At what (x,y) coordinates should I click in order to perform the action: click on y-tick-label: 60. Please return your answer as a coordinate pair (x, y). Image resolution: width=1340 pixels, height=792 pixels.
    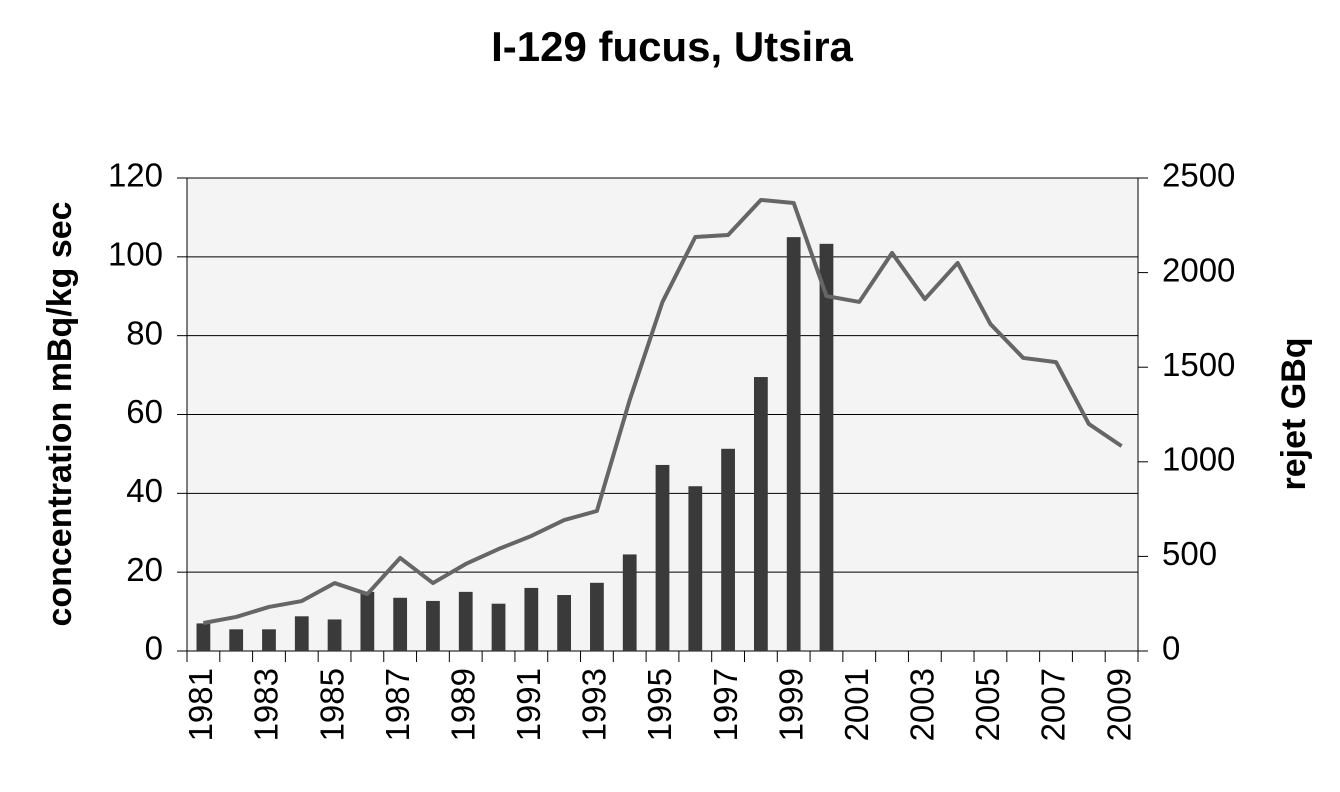
    Looking at the image, I should click on (144, 411).